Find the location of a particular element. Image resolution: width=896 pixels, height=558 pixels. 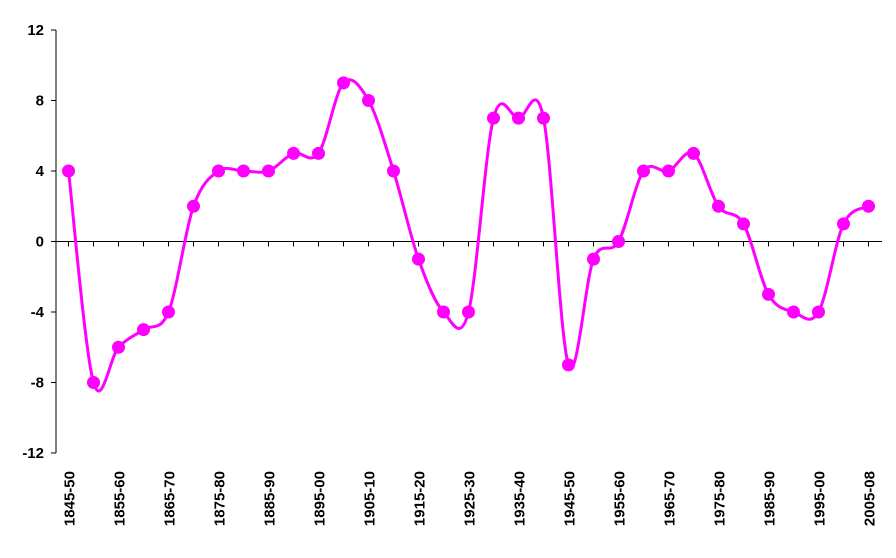

y-tick-label: 0 is located at coordinates (40, 242).